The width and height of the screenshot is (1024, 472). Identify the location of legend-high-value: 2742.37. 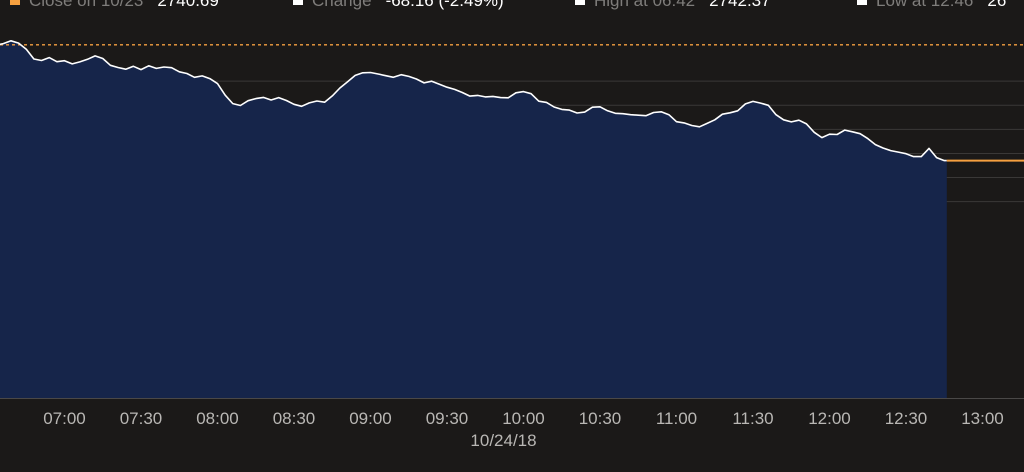
(740, 5).